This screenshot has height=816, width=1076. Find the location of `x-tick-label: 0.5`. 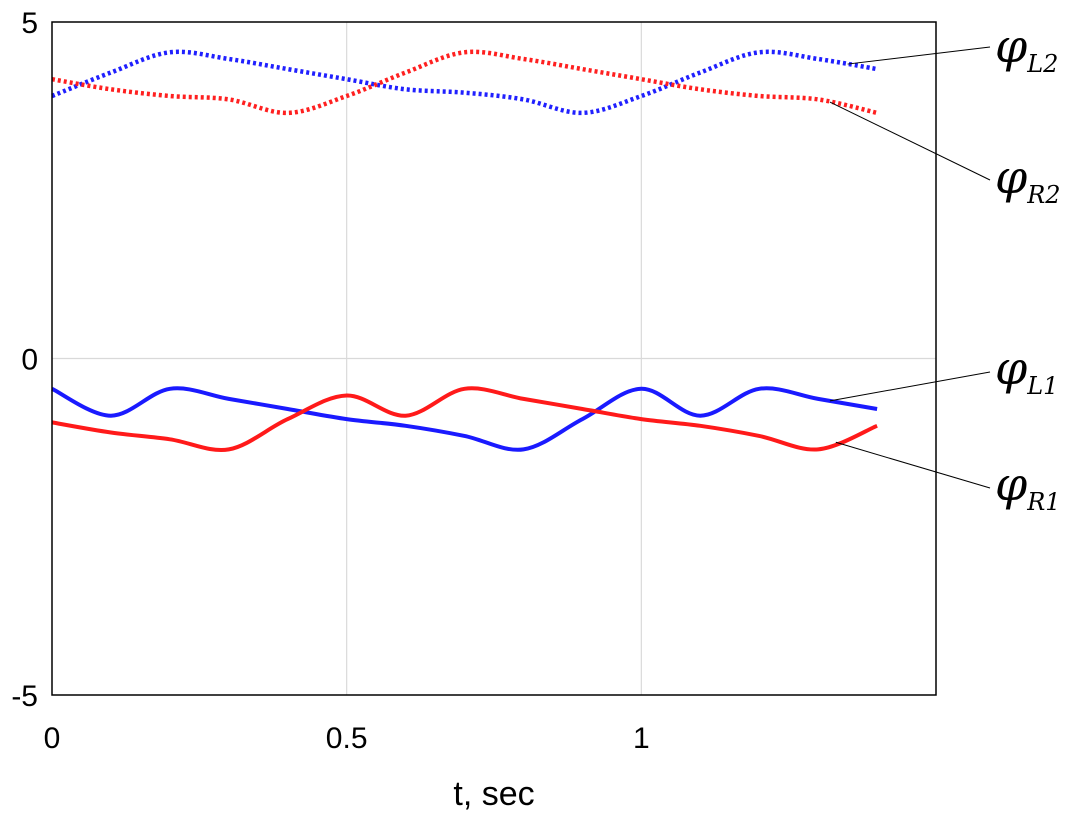

x-tick-label: 0.5 is located at coordinates (347, 738).